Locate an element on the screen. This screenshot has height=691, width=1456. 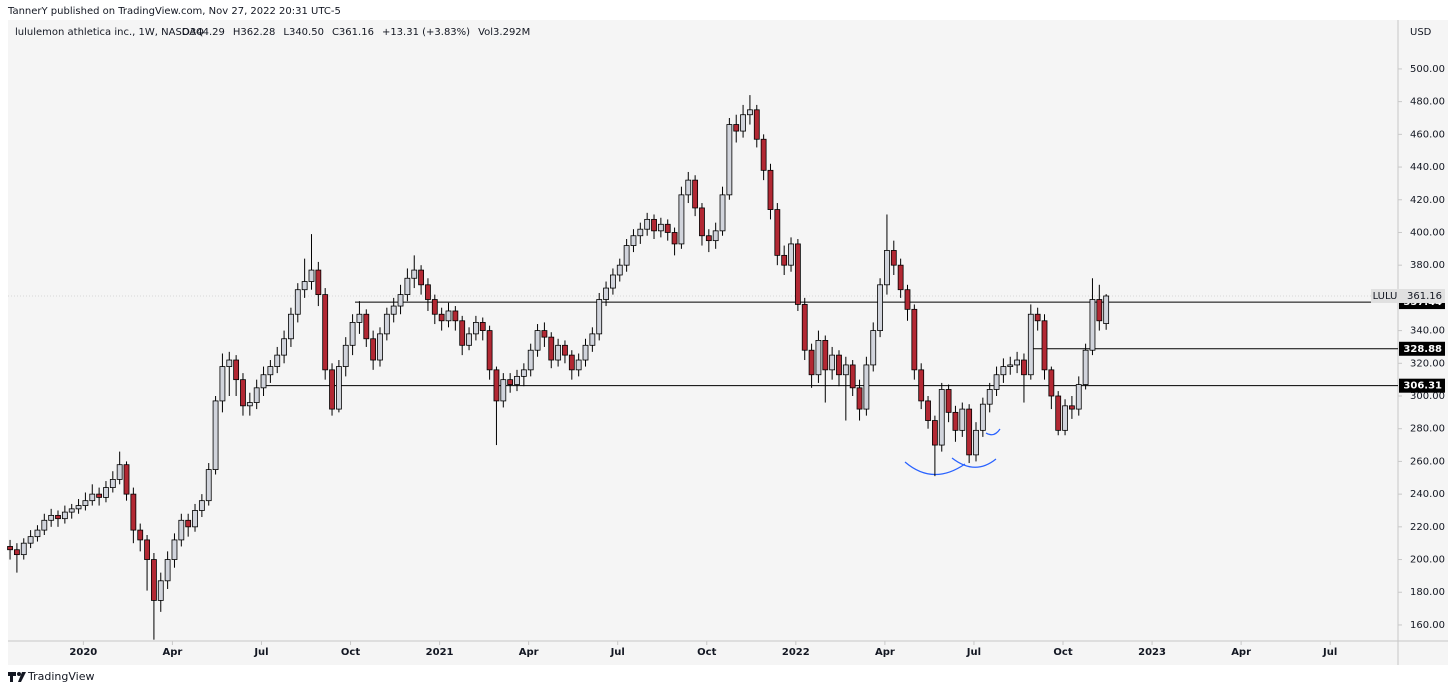
legend-value: O344.29 is located at coordinates (203, 32).